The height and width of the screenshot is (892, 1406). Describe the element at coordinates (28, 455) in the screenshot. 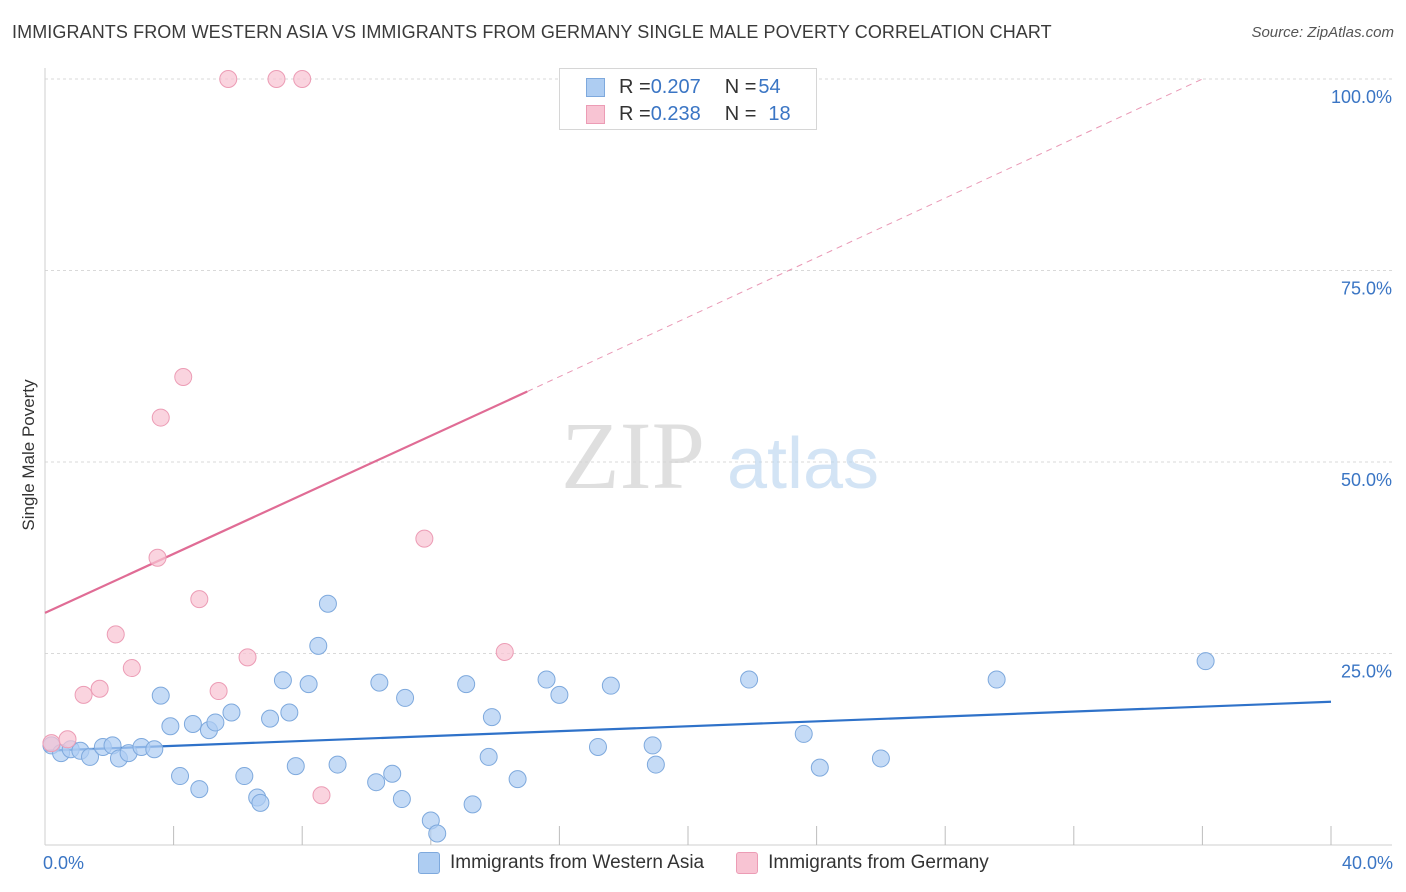

I see `y-axis-label: Single Male Poverty` at that location.